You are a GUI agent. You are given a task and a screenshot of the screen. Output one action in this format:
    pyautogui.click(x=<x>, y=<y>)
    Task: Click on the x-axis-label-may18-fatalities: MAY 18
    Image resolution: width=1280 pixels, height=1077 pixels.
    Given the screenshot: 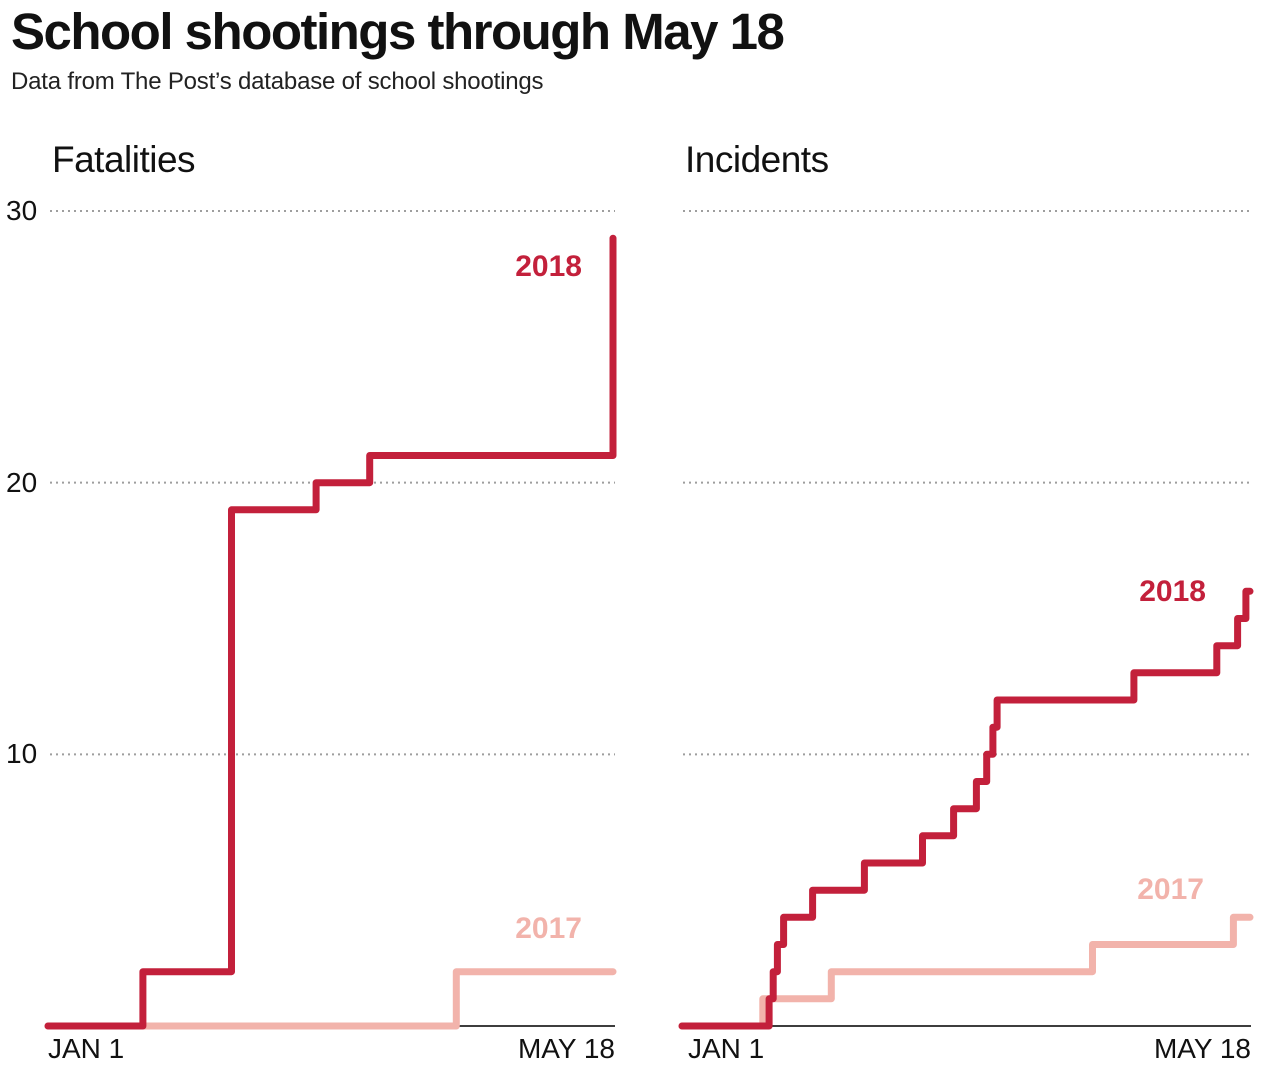 What is the action you would take?
    pyautogui.click(x=566, y=1048)
    